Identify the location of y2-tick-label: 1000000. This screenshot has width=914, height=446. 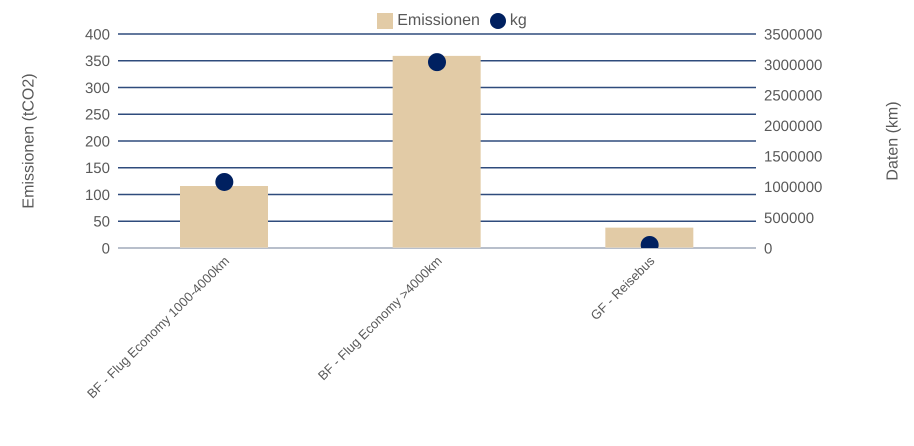
(793, 187).